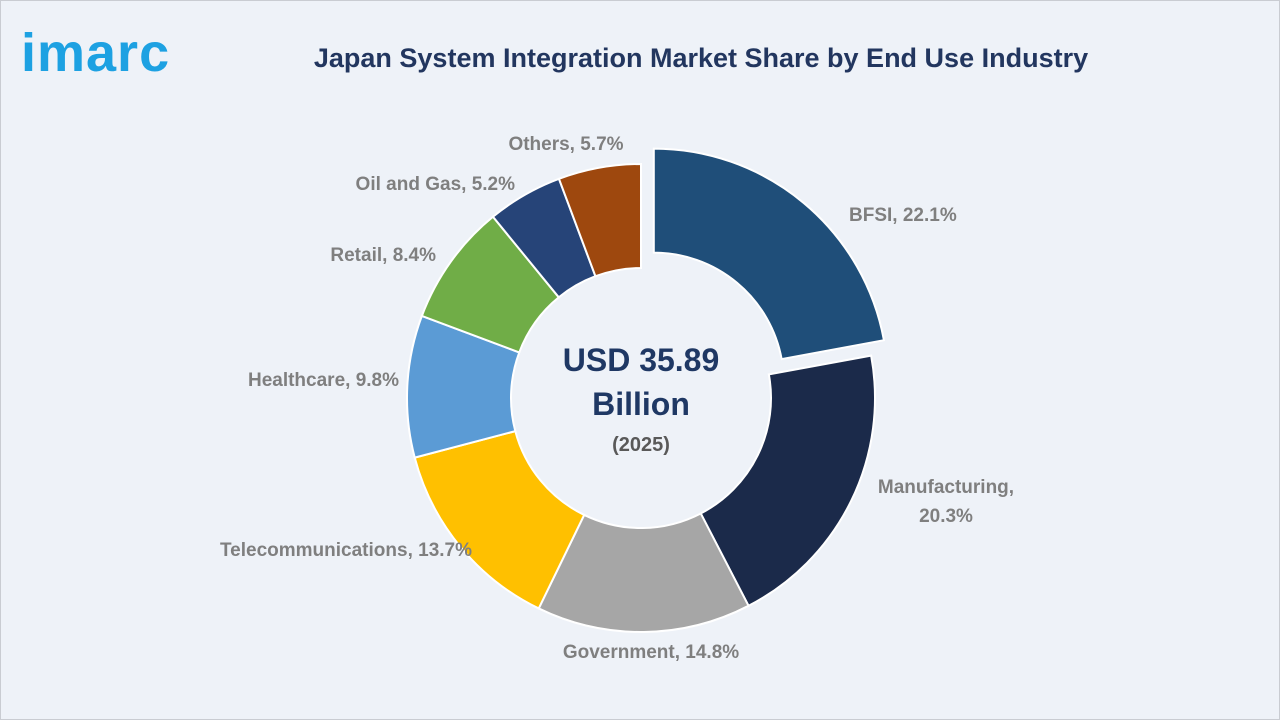 The width and height of the screenshot is (1280, 720). I want to click on data-label: BFSI, 22.1%, so click(903, 215).